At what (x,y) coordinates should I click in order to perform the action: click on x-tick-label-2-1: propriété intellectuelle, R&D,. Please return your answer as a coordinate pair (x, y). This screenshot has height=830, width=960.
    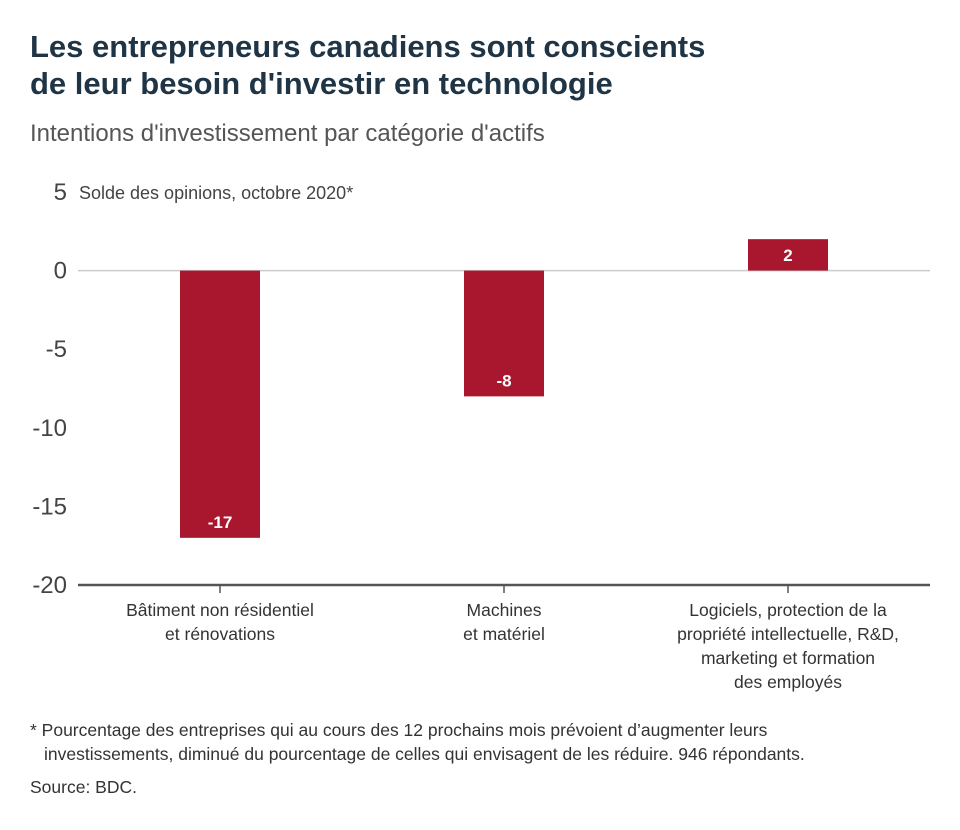
    Looking at the image, I should click on (788, 634).